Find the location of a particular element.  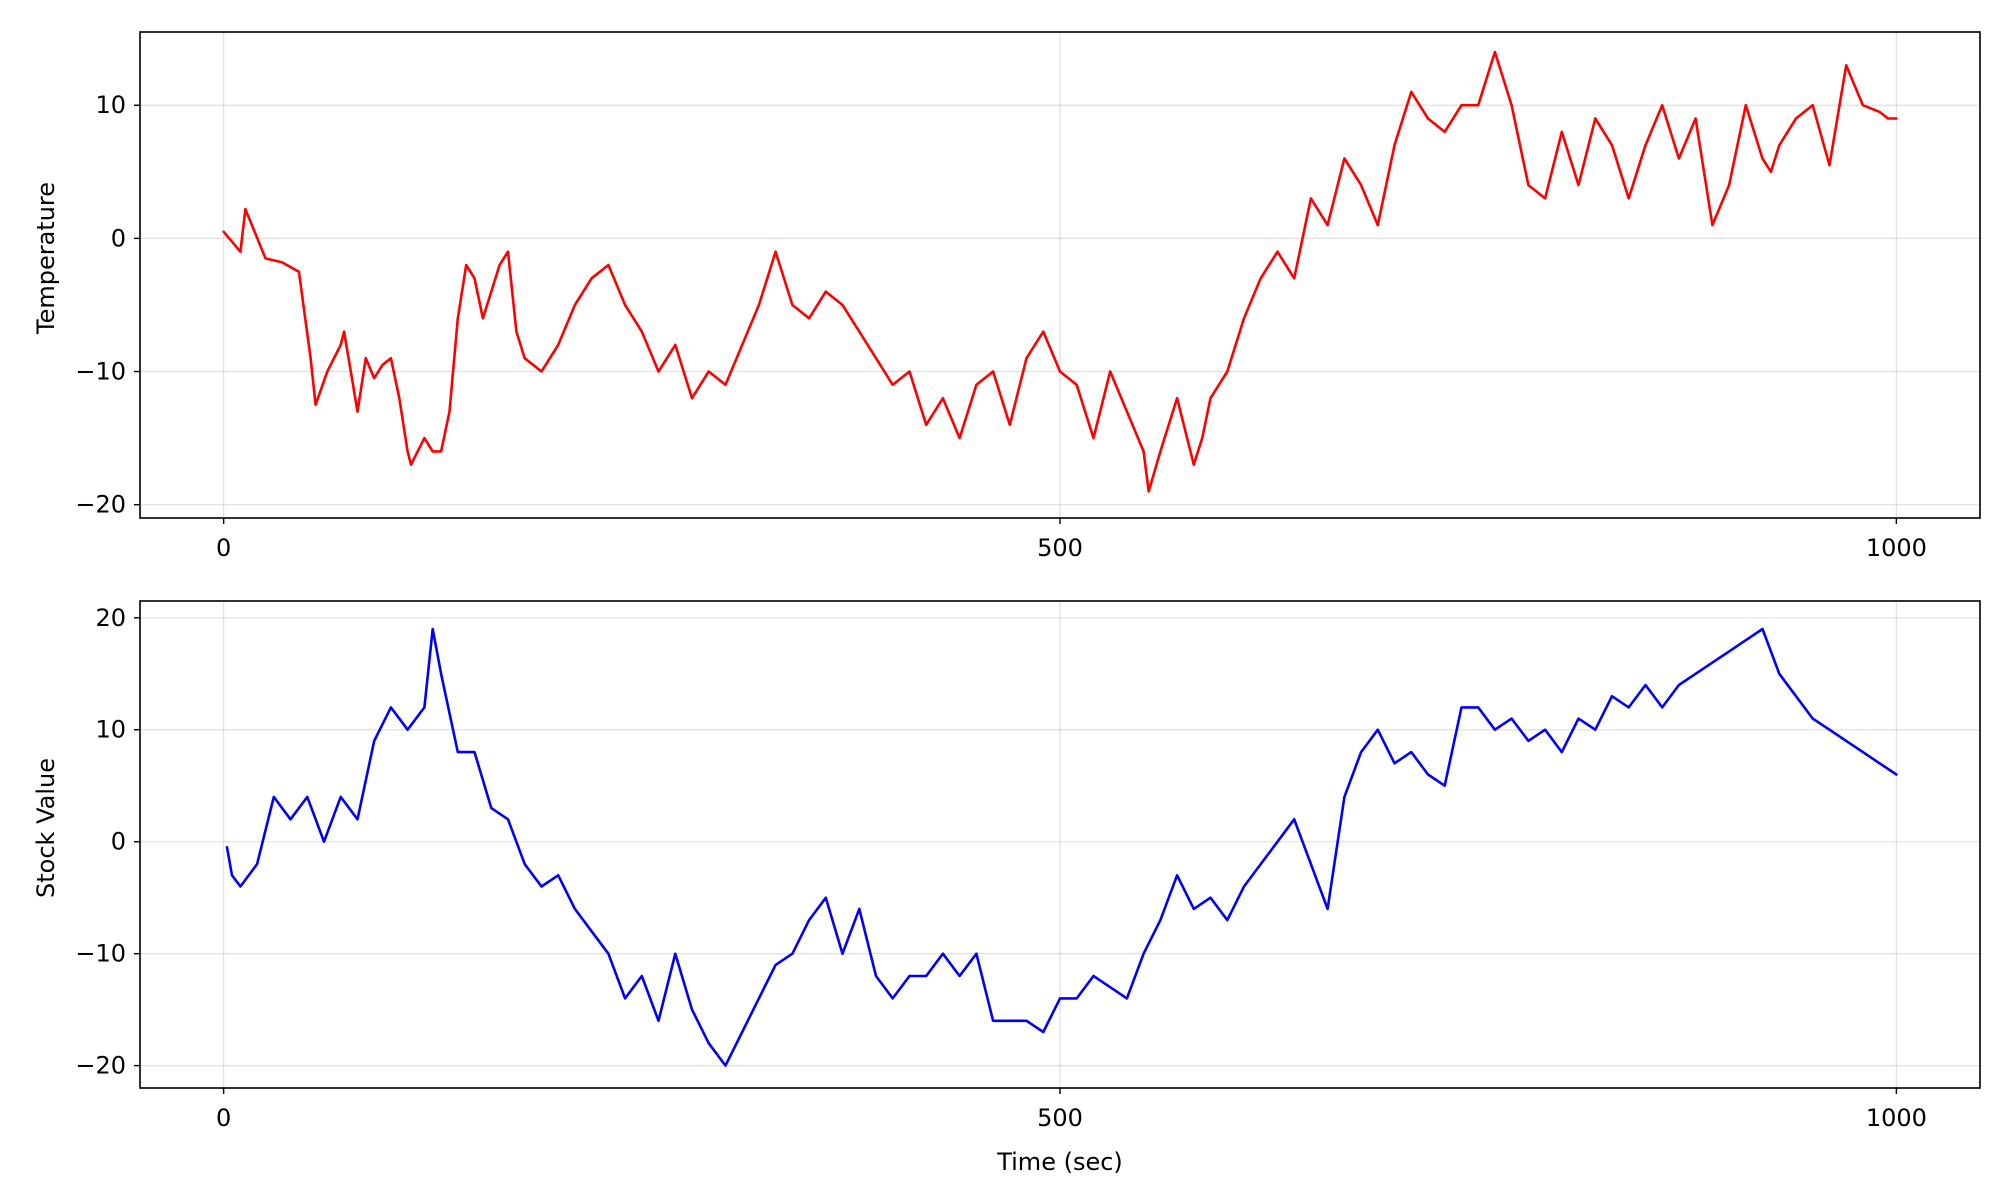

temperature-y-tick-label: 10 is located at coordinates (110, 105).